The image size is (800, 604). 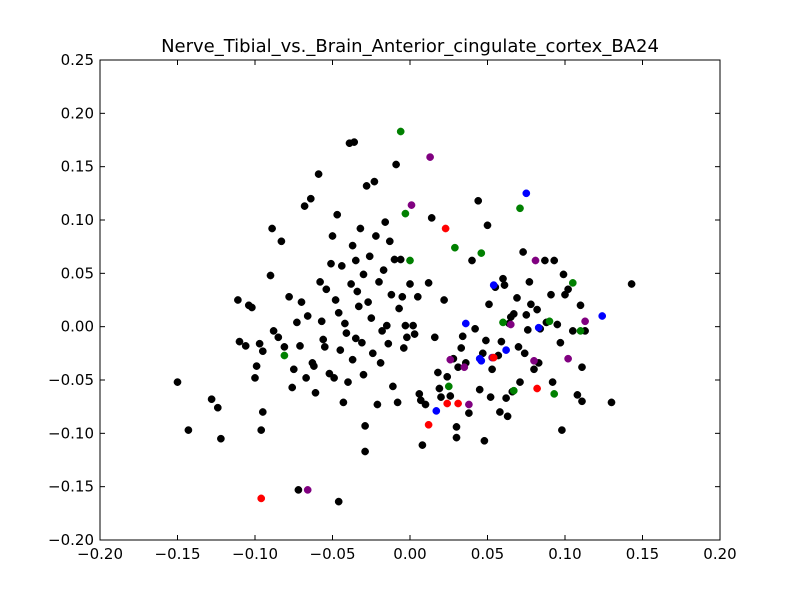 What do you see at coordinates (77, 273) in the screenshot?
I see `y-tick-label: 0.05` at bounding box center [77, 273].